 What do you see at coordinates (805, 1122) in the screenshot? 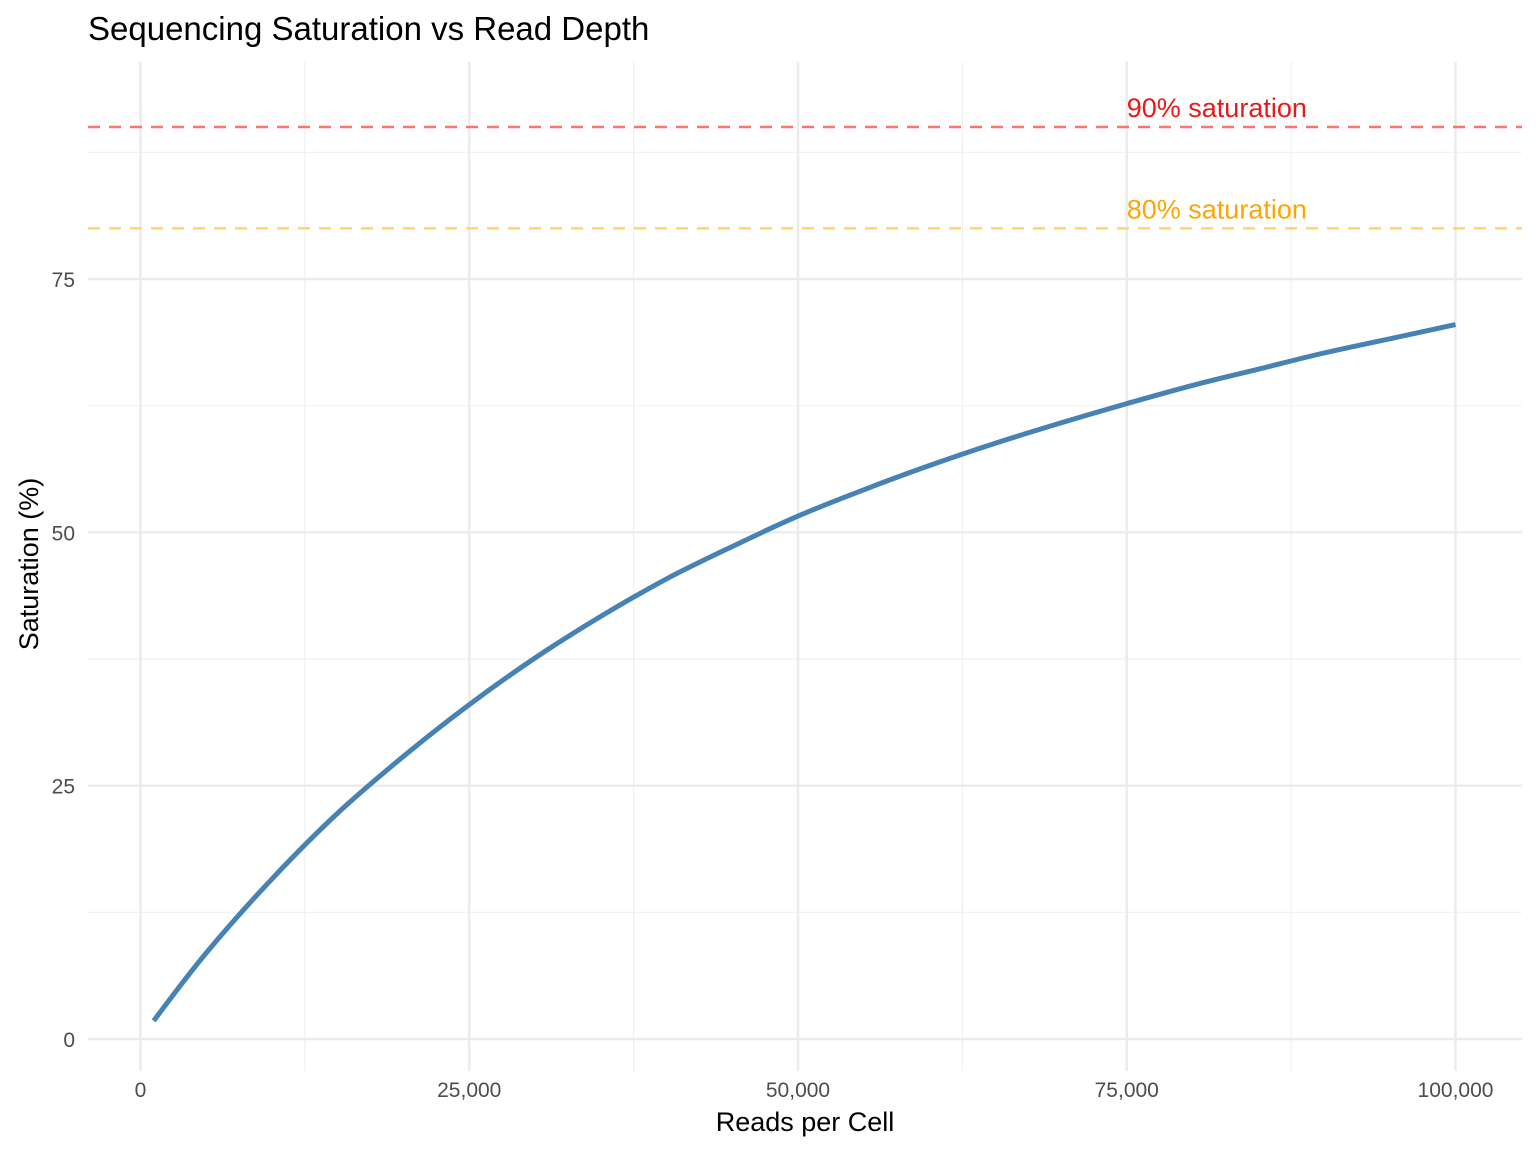
I see `x-axis-label: Reads per Cell` at bounding box center [805, 1122].